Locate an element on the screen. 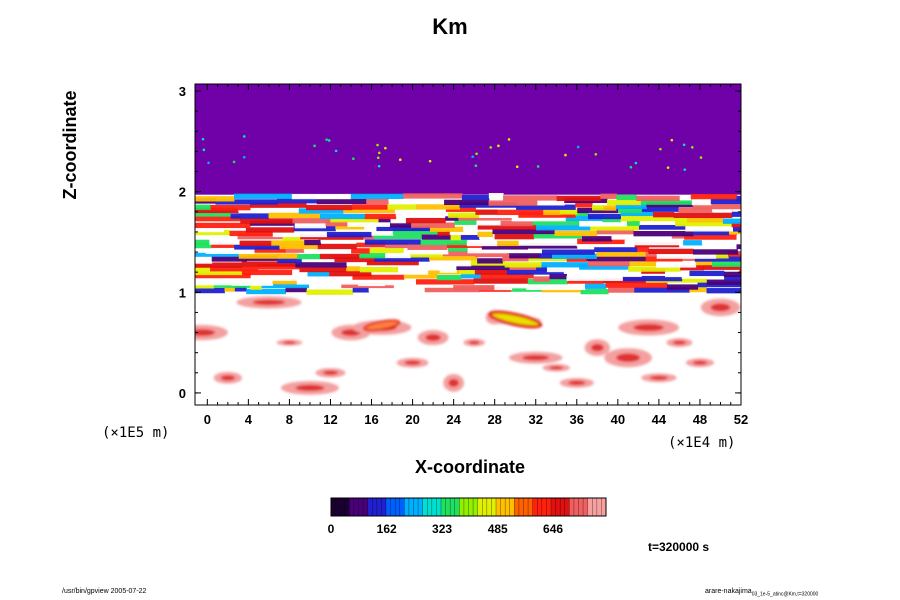  y-tick-label: 3 is located at coordinates (182, 91).